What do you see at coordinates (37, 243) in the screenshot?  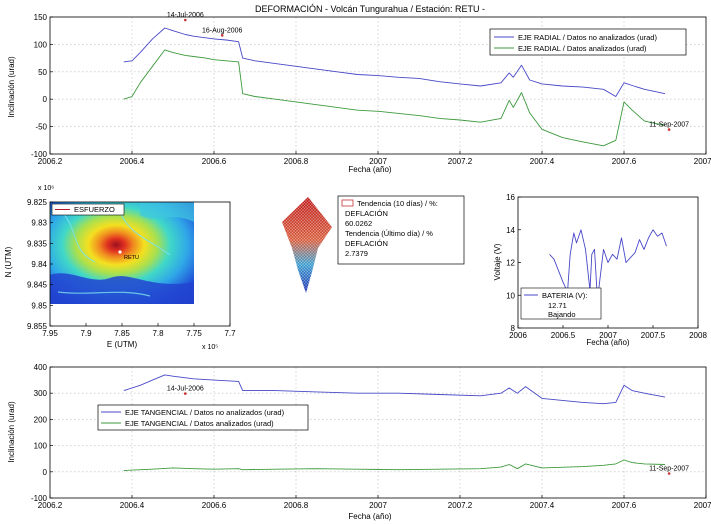 I see `map-y-tick-label: 9.835` at bounding box center [37, 243].